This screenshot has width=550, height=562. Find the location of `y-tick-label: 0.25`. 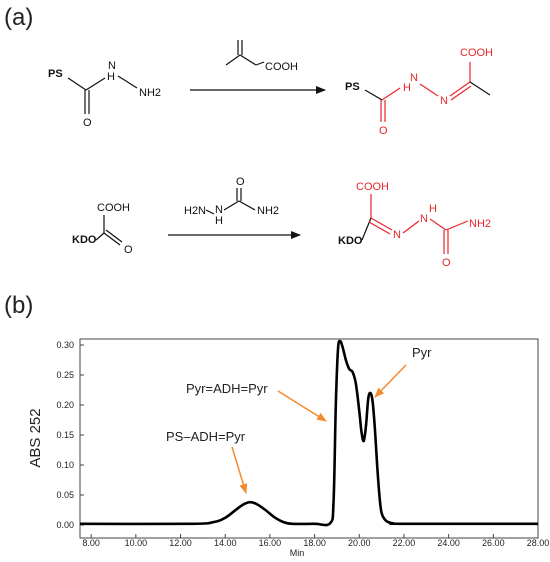

y-tick-label: 0.25 is located at coordinates (65, 375).